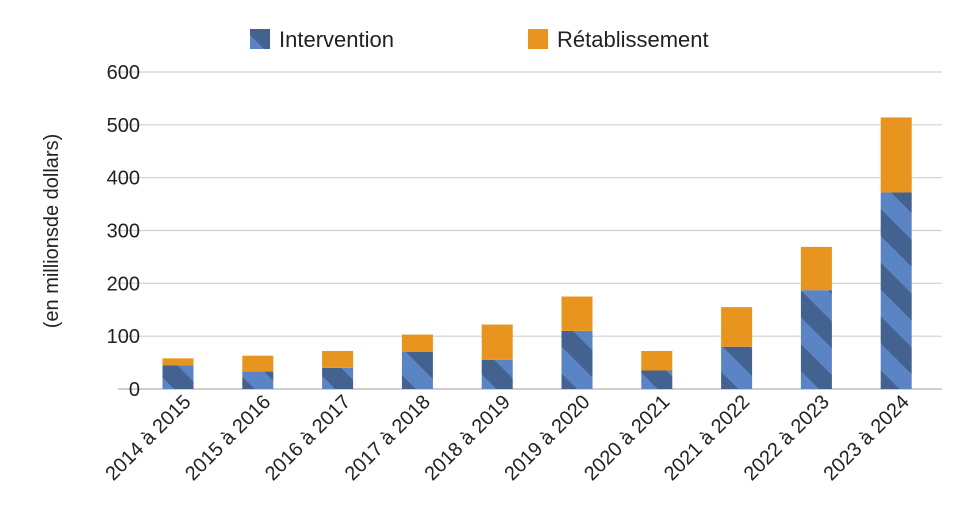  Describe the element at coordinates (633, 39) in the screenshot. I see `legend-label-retablissement: Rétablissement` at that location.